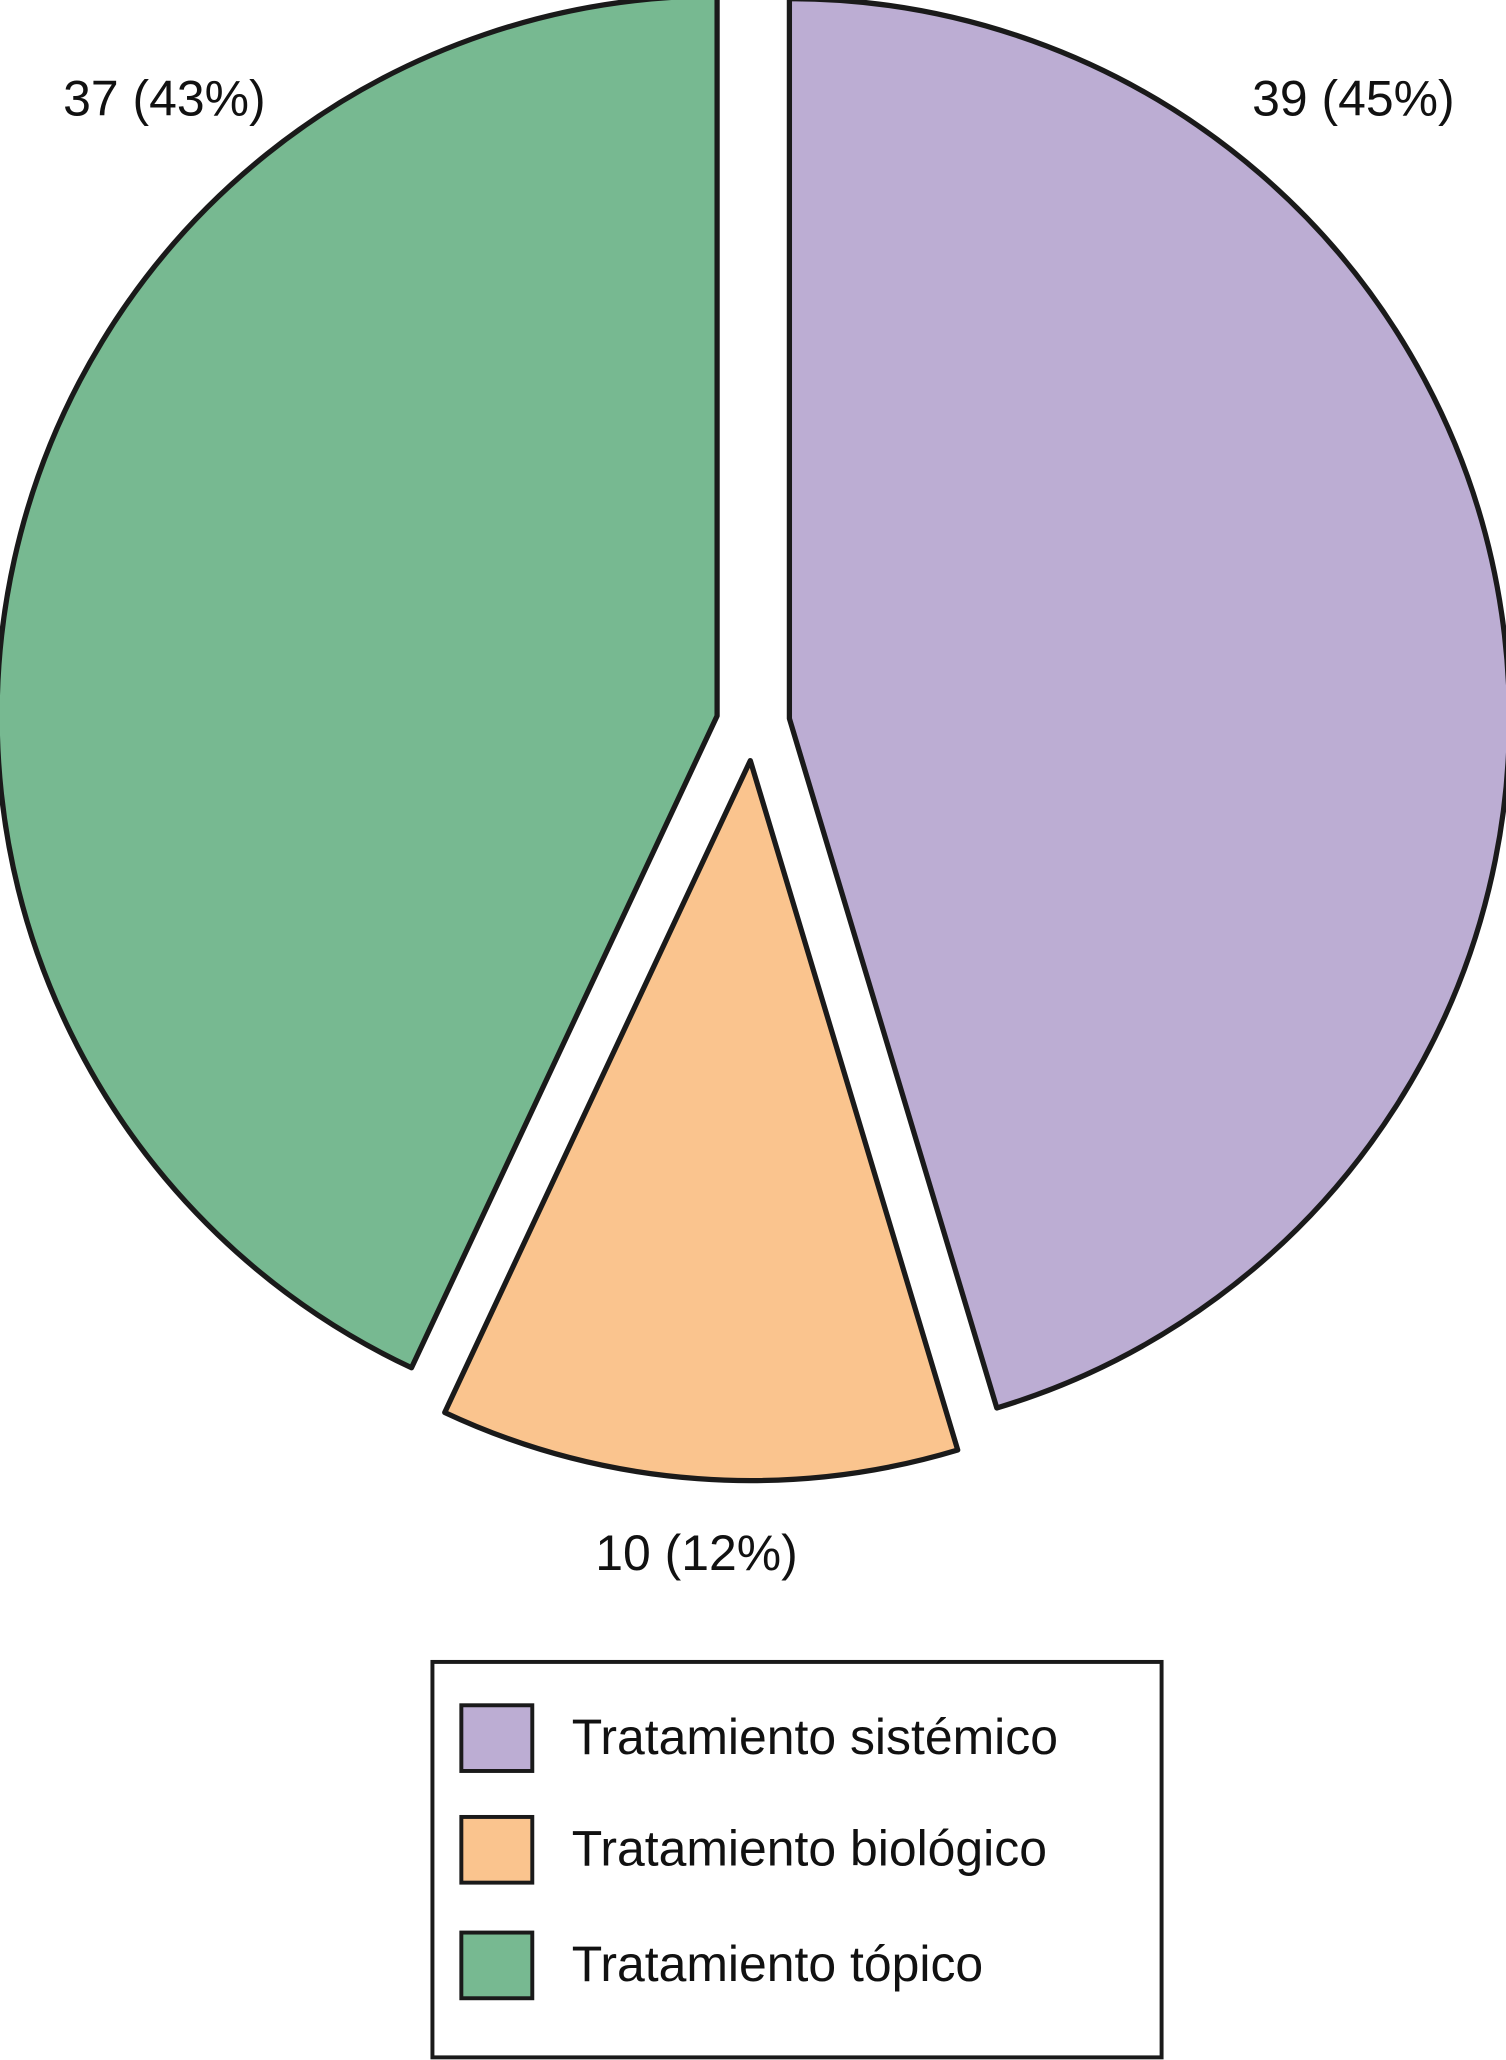 Image resolution: width=1506 pixels, height=2060 pixels. Describe the element at coordinates (815, 1737) in the screenshot. I see `legend-label: Tratamiento sistémico` at that location.